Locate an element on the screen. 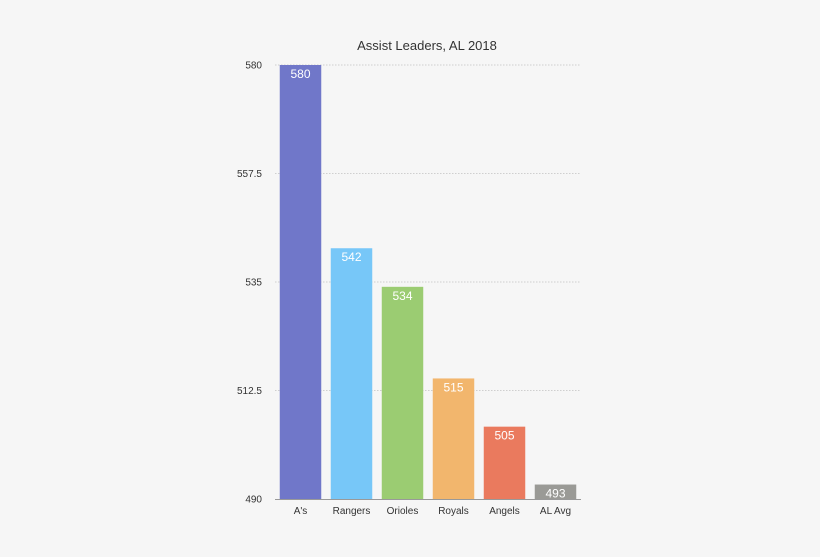 The width and height of the screenshot is (820, 557). bar-value-label: 505 is located at coordinates (504, 436).